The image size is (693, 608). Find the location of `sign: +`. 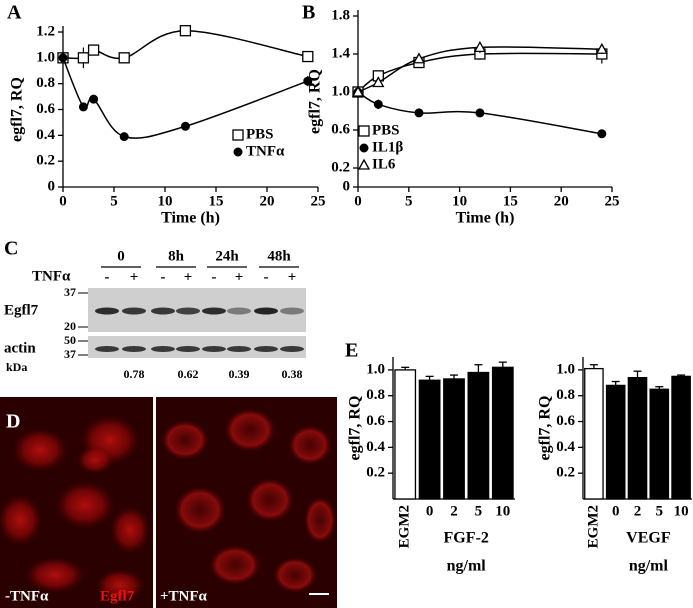

sign: + is located at coordinates (292, 277).